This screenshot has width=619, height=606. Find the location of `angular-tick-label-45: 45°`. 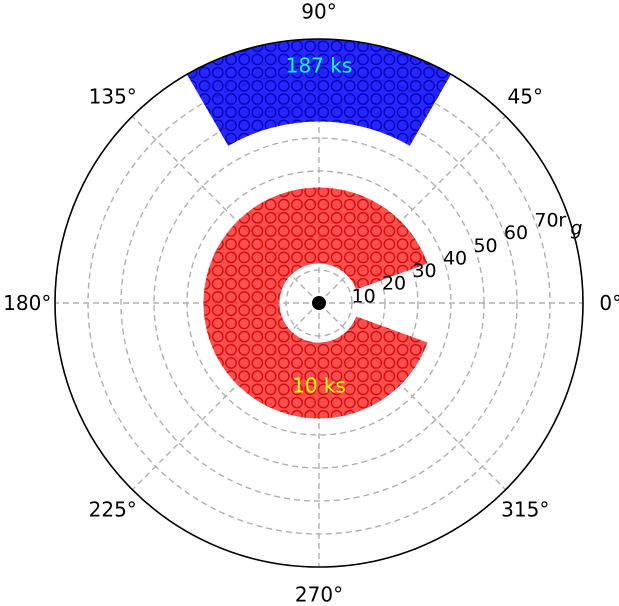

angular-tick-label-45: 45° is located at coordinates (525, 97).